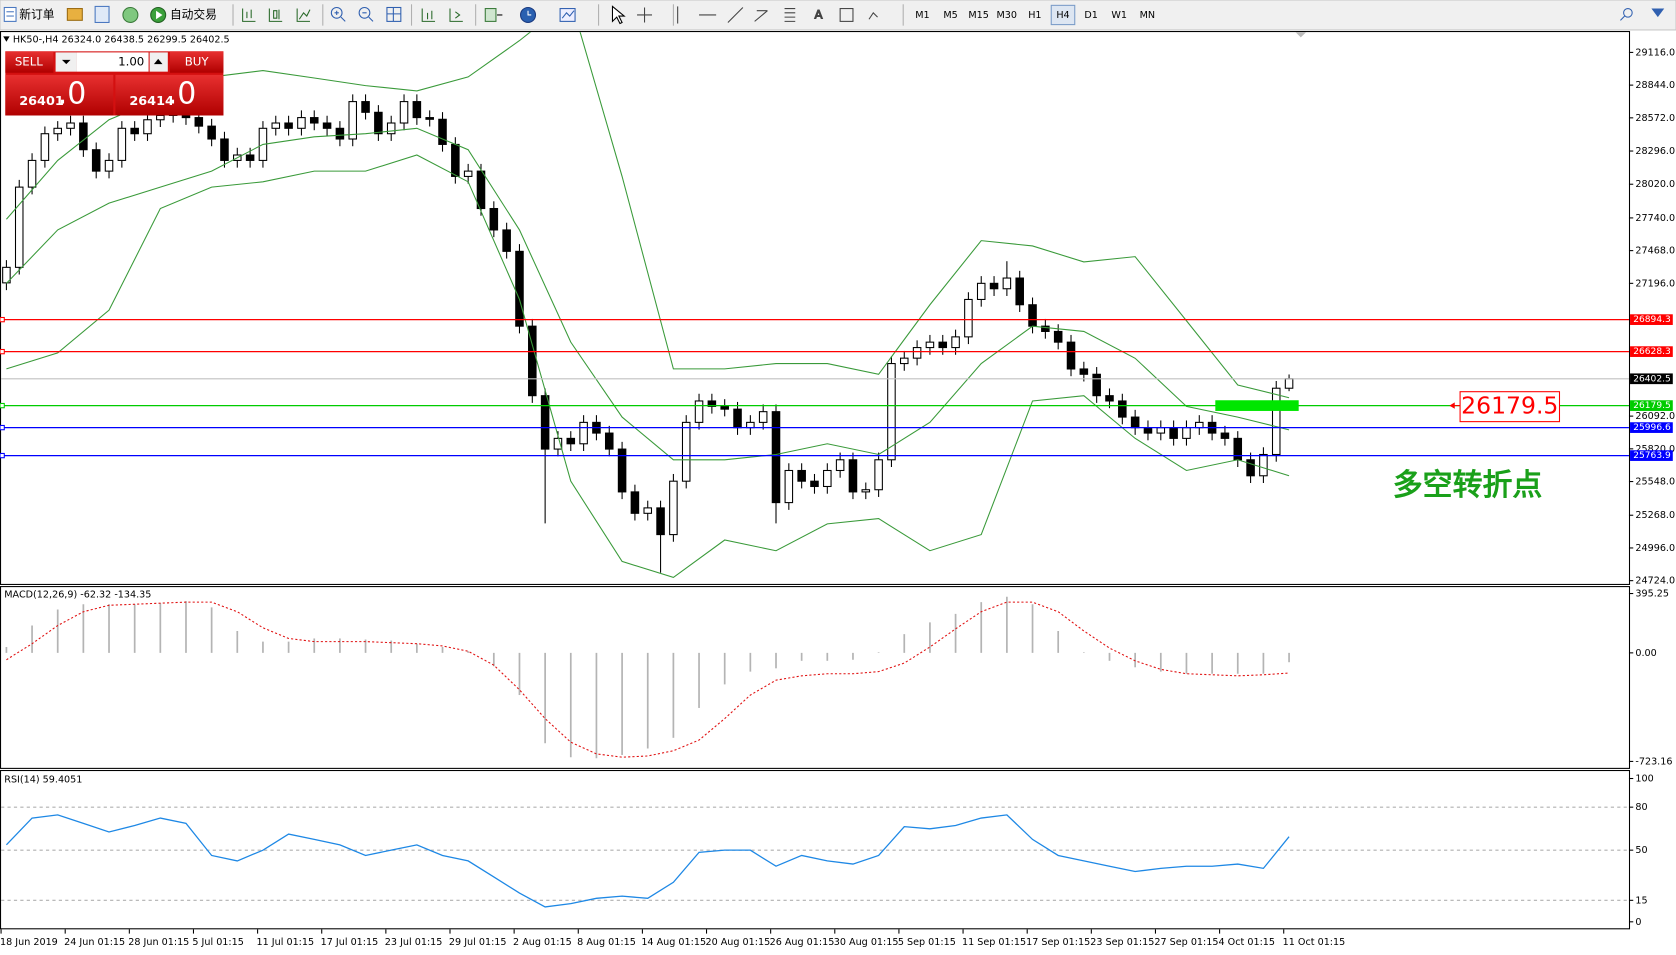  I want to click on macd-plot, so click(647, 677).